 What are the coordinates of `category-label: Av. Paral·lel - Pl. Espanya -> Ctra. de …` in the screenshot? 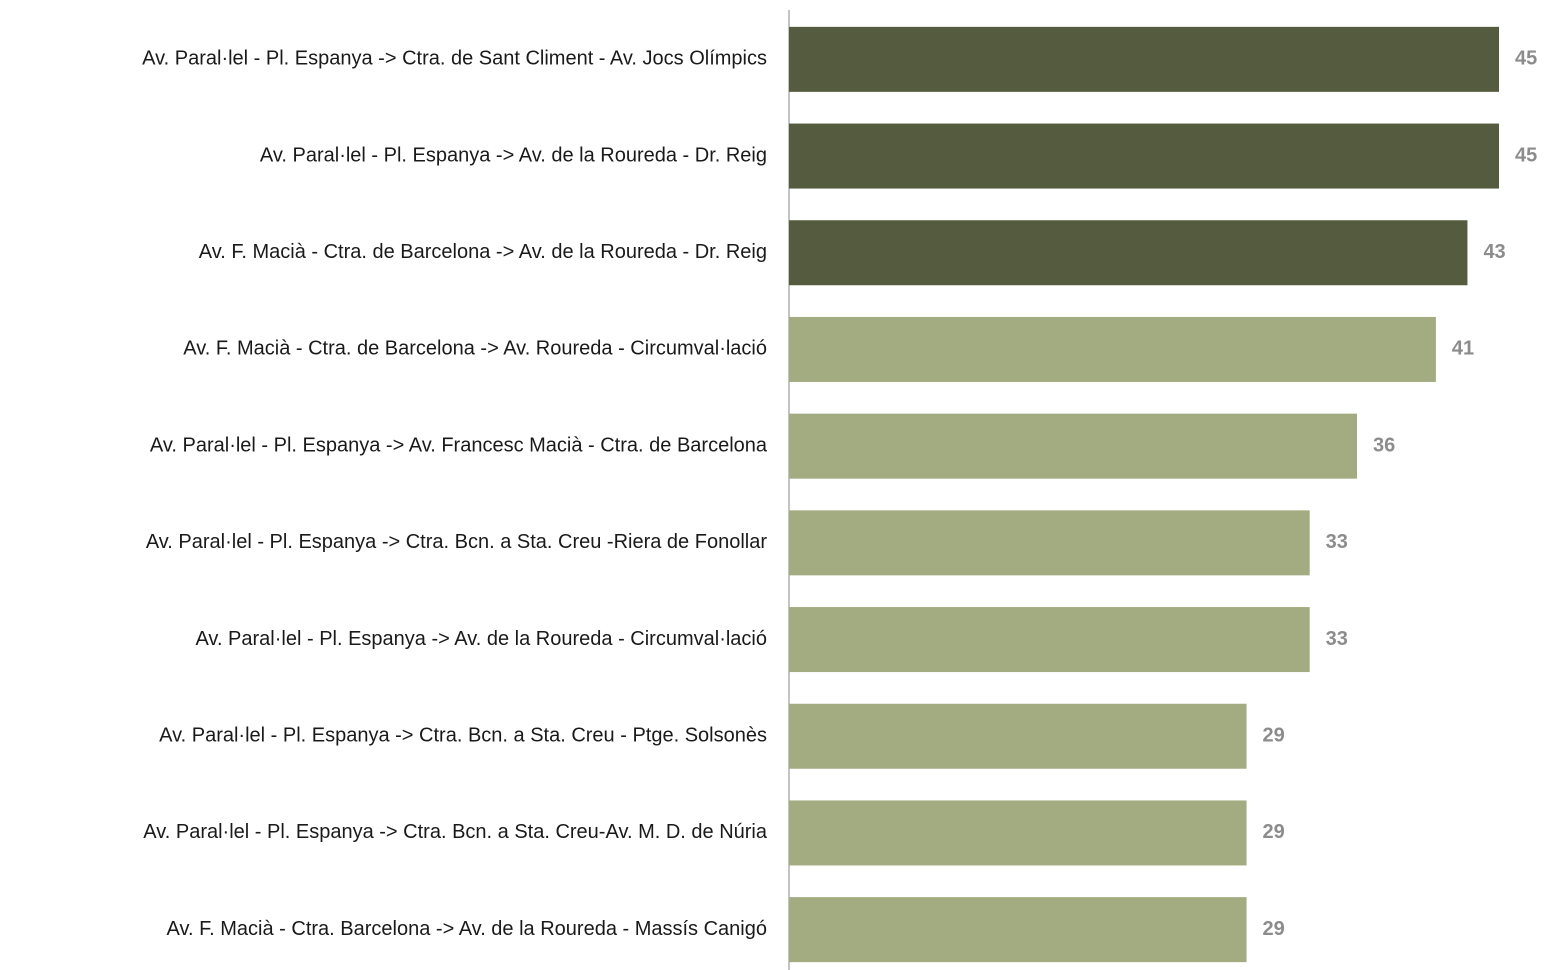 It's located at (454, 59).